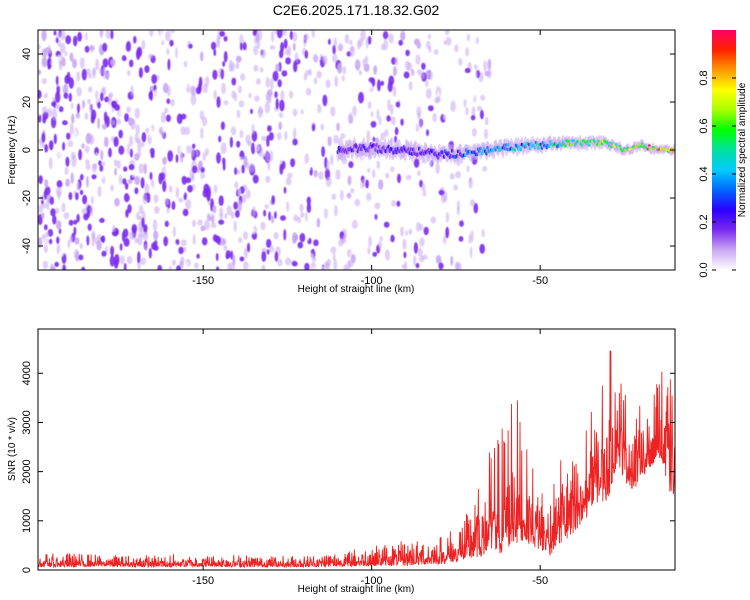 The image size is (750, 600). I want to click on x-tick-label: -100, so click(372, 581).